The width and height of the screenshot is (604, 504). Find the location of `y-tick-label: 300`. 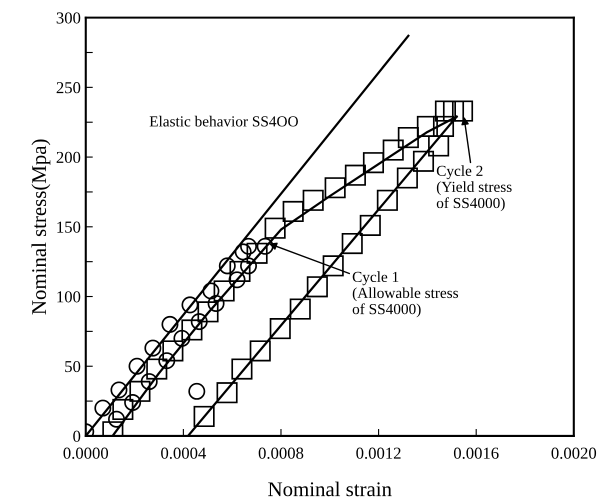

y-tick-label: 300 is located at coordinates (68, 18).